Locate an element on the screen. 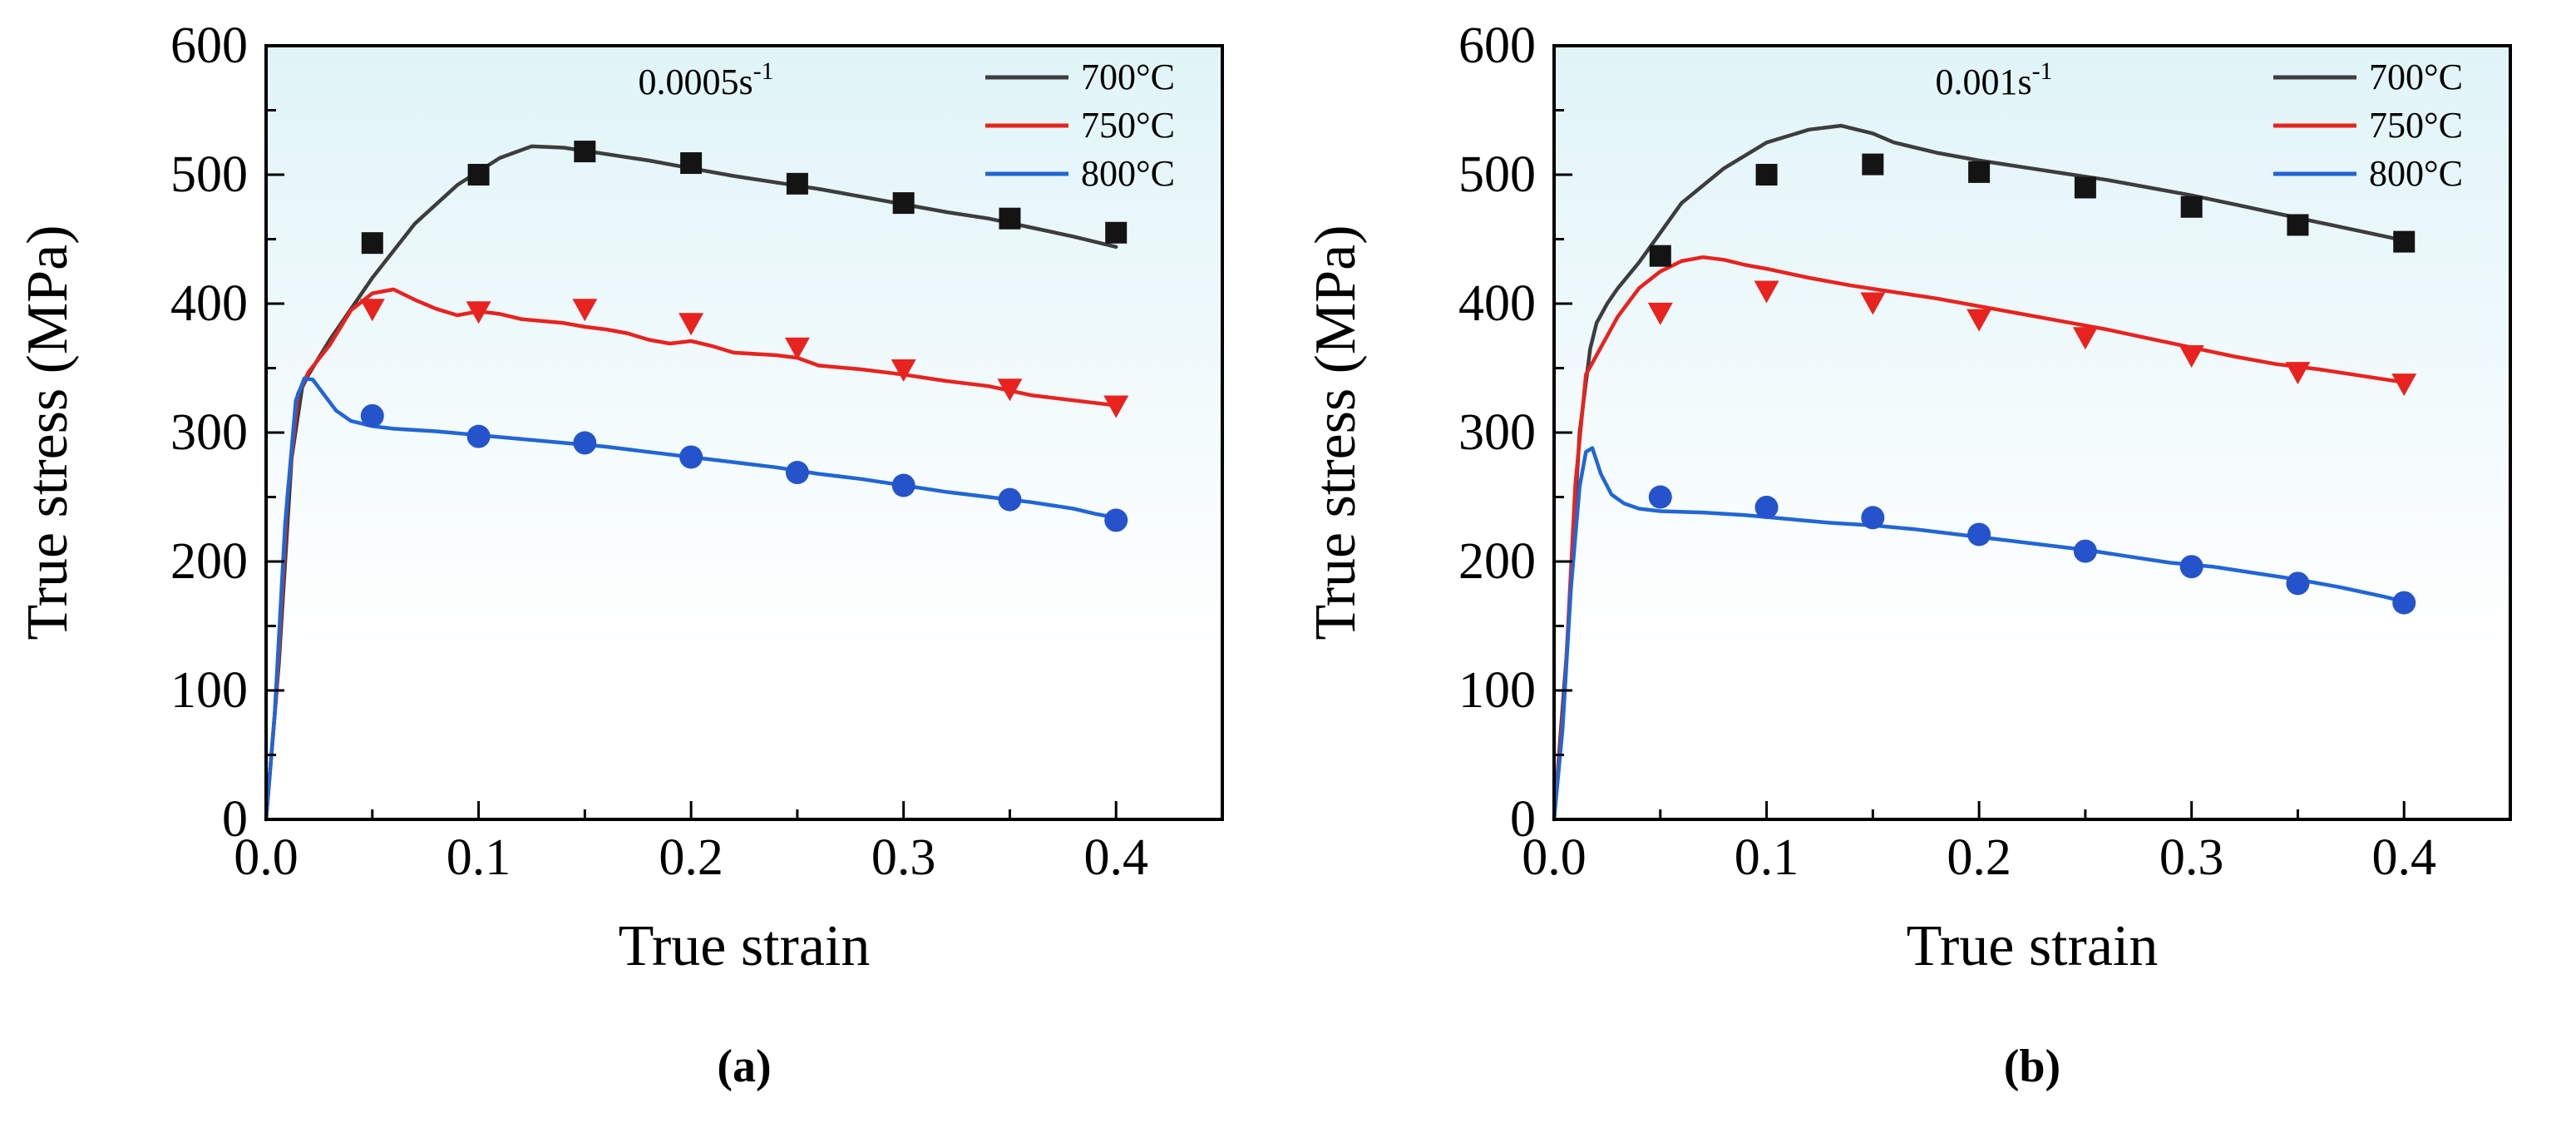 The image size is (2576, 1123). strain-rate-annotation: 0.0005s-1 is located at coordinates (705, 79).